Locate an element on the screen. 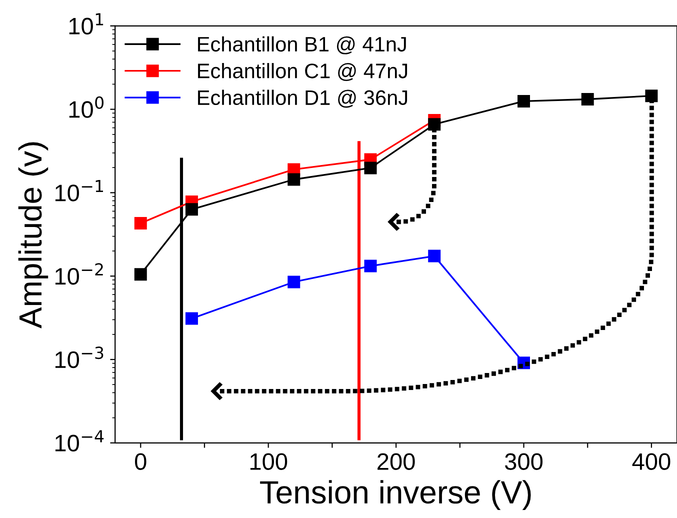 The width and height of the screenshot is (677, 518). y-tick-label: 10$^{−2}$ is located at coordinates (79, 274).